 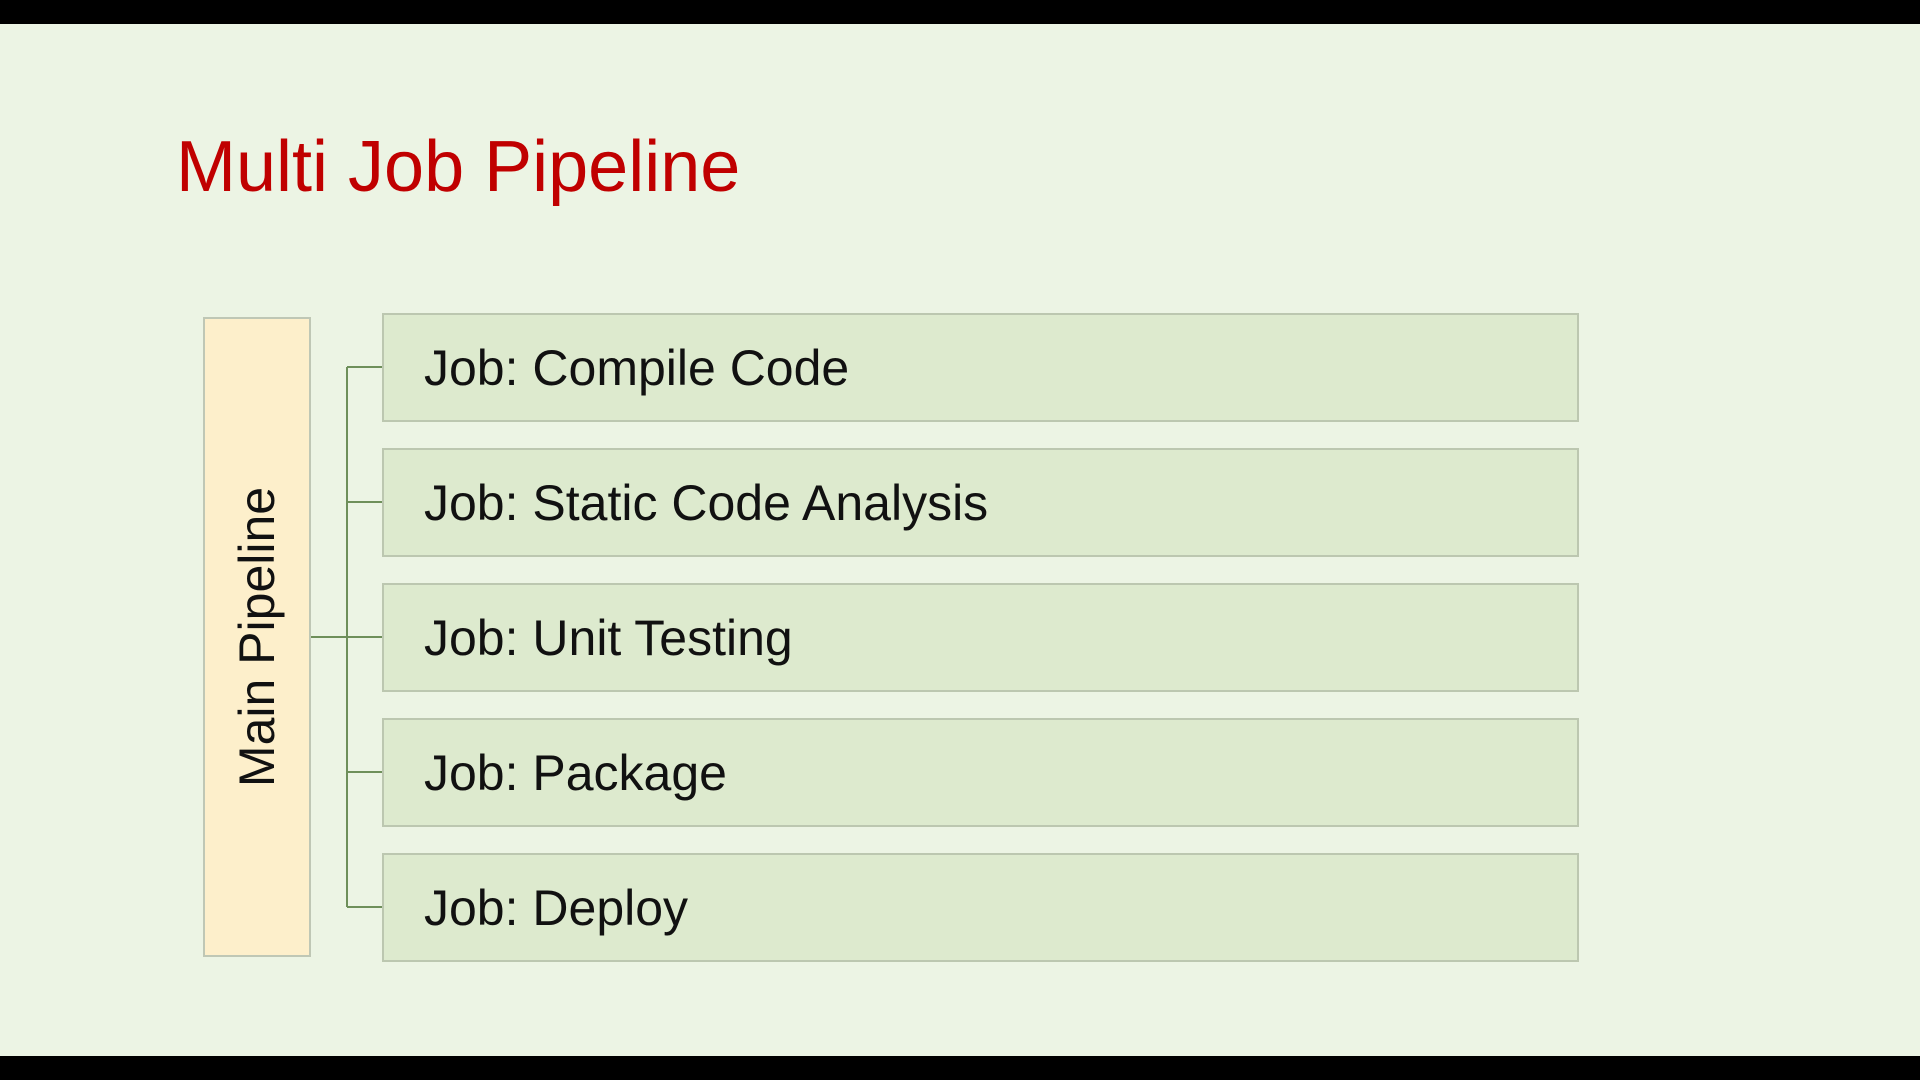 What do you see at coordinates (980, 907) in the screenshot?
I see `job-box-deploy: Job: Deploy` at bounding box center [980, 907].